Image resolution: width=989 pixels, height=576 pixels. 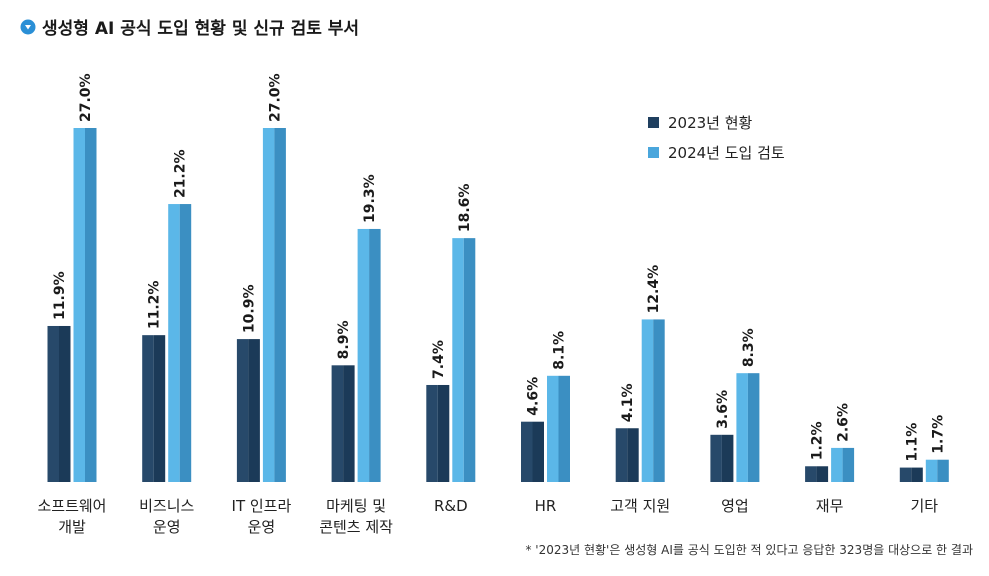 I want to click on legend-item-2023: 2023년 현황, so click(x=716, y=122).